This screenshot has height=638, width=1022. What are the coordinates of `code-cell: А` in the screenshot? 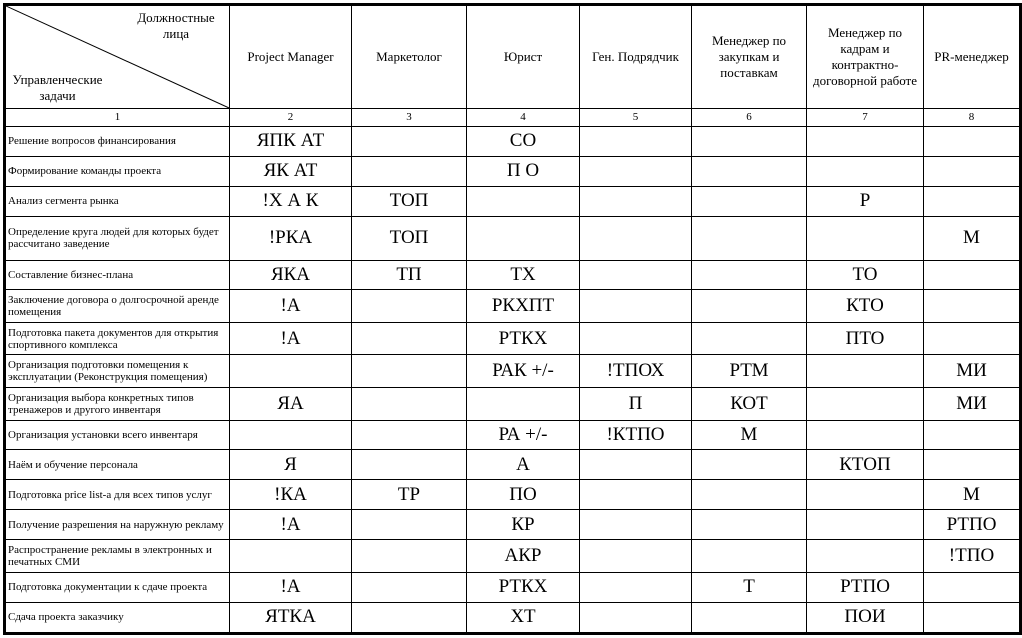 It's located at (523, 465).